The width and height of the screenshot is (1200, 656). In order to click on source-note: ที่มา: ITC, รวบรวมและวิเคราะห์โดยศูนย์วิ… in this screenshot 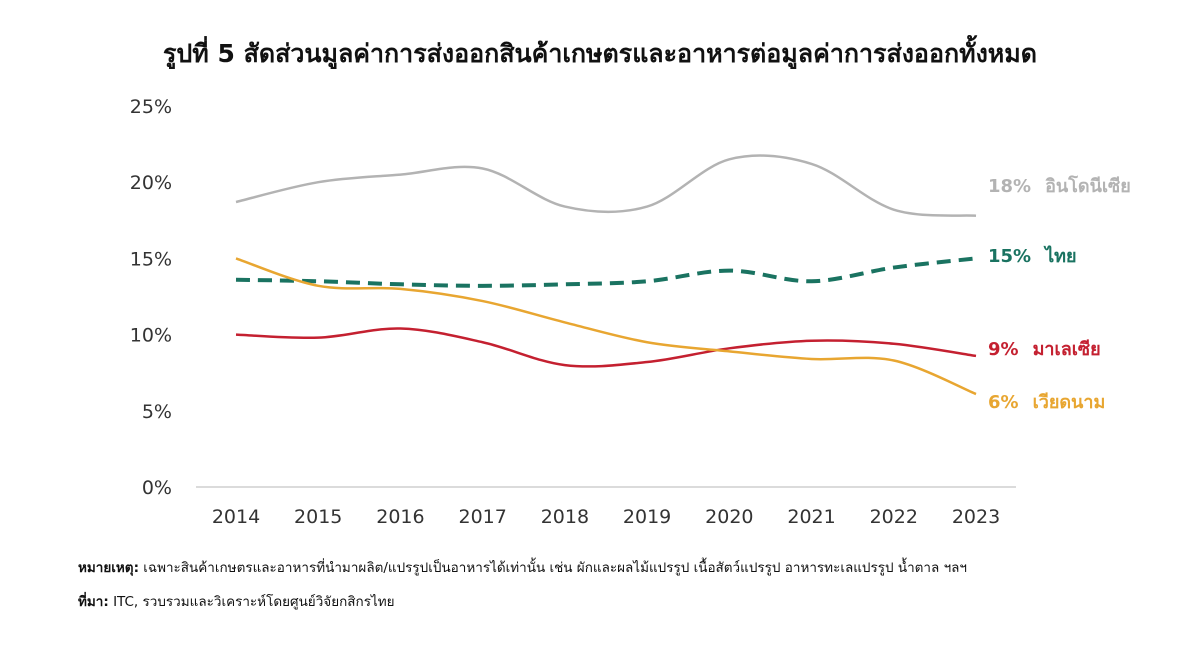, I will do `click(236, 601)`.